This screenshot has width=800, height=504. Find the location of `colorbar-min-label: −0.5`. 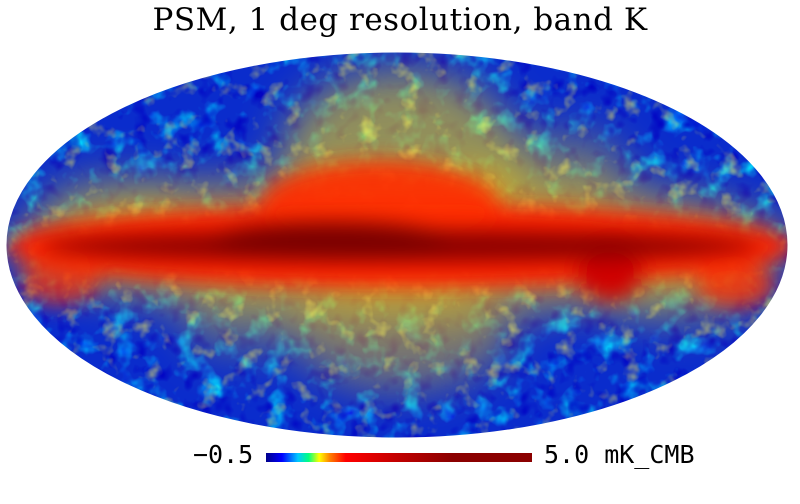

colorbar-min-label: −0.5 is located at coordinates (223, 454).